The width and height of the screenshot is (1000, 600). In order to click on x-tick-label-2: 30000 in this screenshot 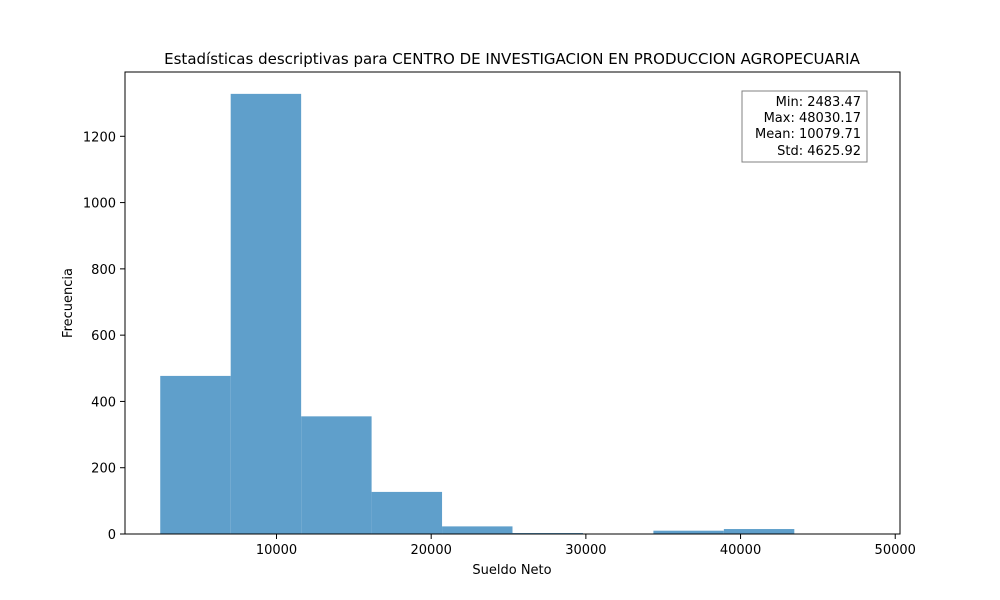, I will do `click(585, 550)`.